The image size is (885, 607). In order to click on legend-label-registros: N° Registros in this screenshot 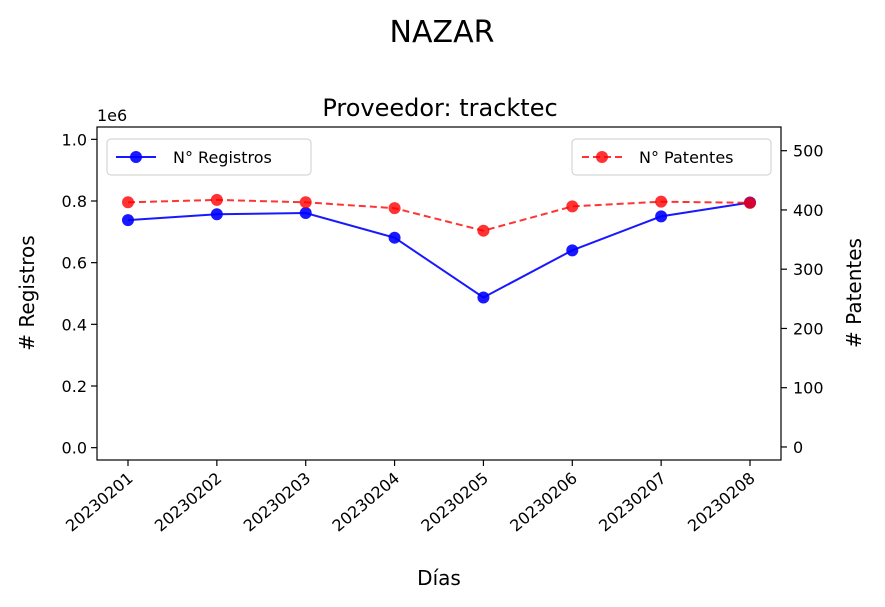, I will do `click(222, 157)`.